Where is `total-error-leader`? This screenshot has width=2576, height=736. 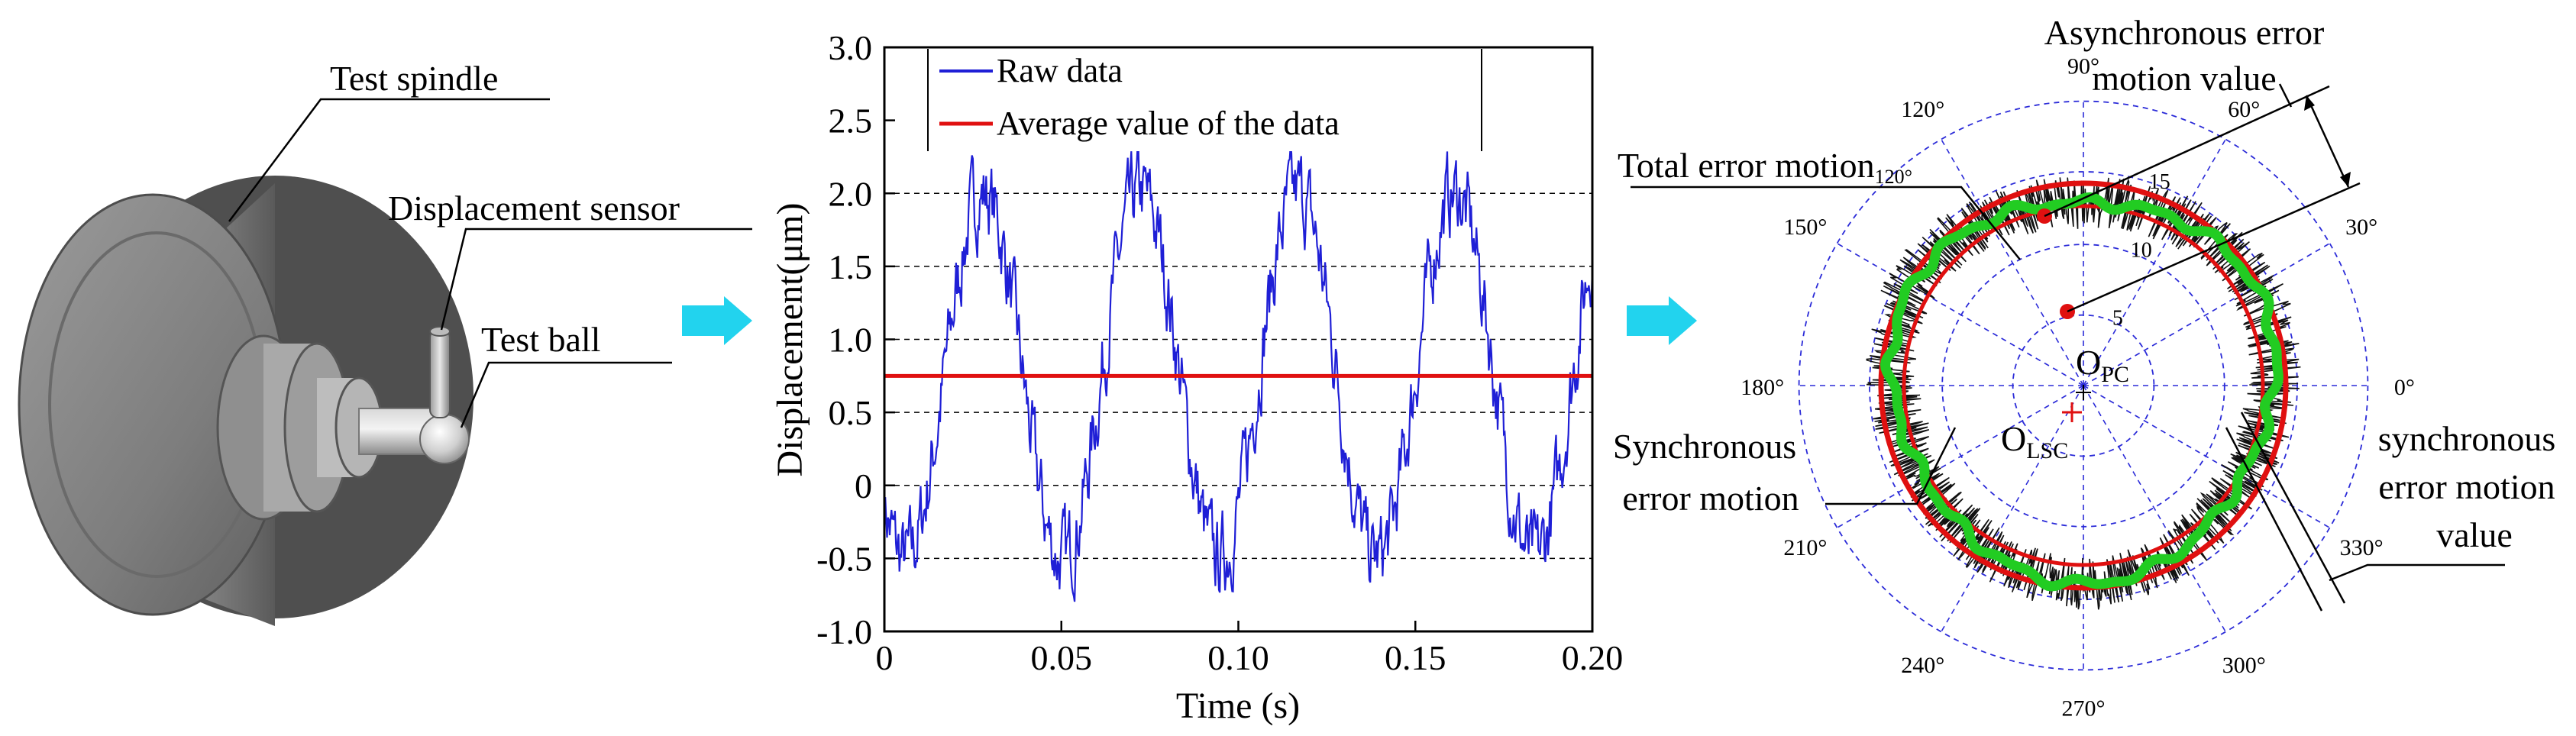 total-error-leader is located at coordinates (1826, 223).